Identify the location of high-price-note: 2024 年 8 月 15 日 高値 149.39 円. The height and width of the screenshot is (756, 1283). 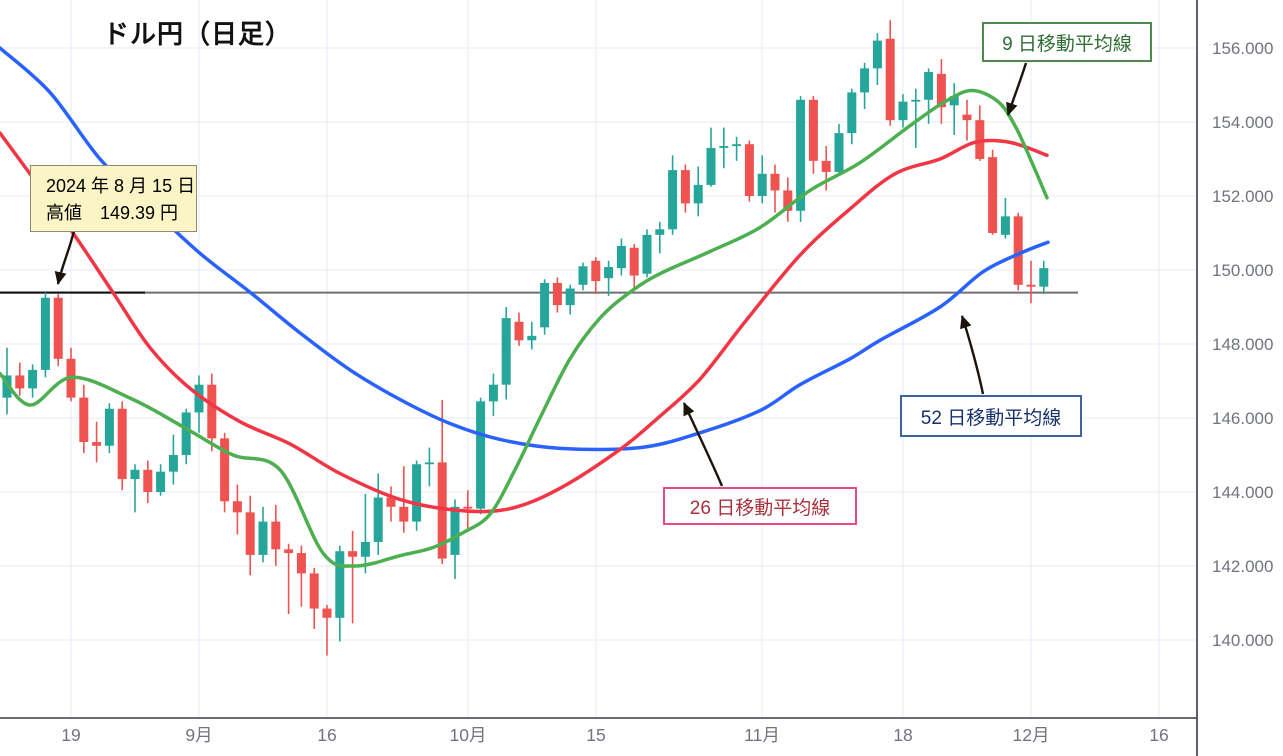
(113, 198).